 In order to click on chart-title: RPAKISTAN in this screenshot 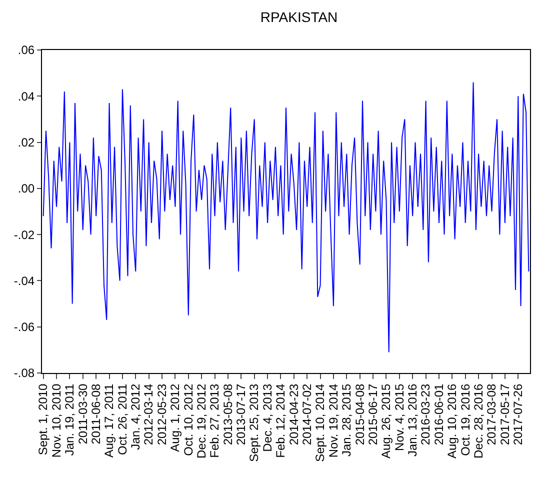, I will do `click(299, 16)`.